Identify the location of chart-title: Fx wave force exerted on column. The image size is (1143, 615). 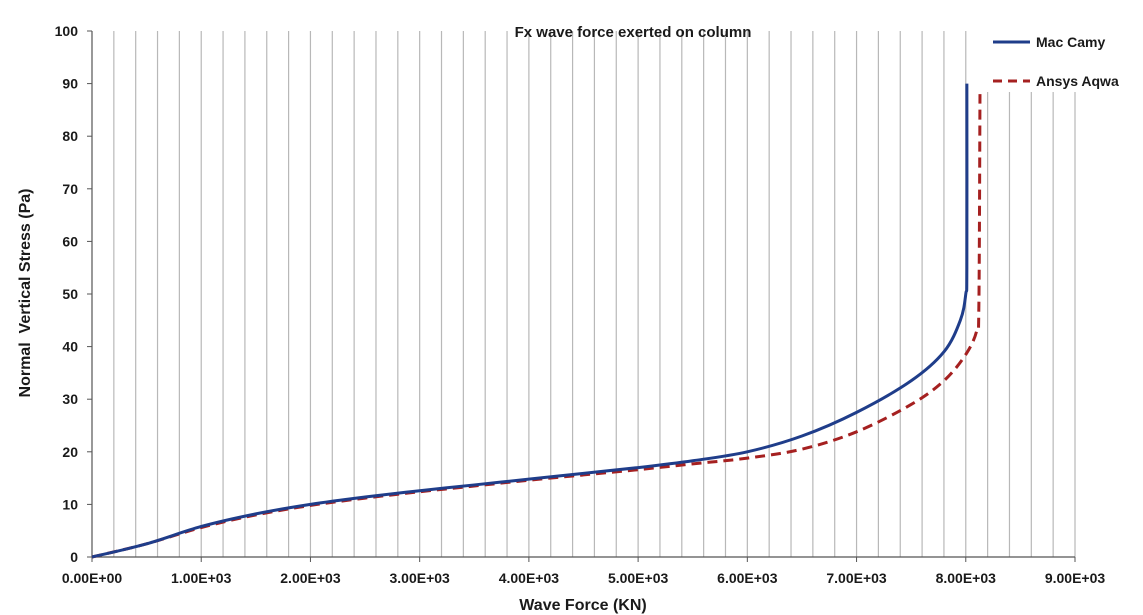
(633, 32).